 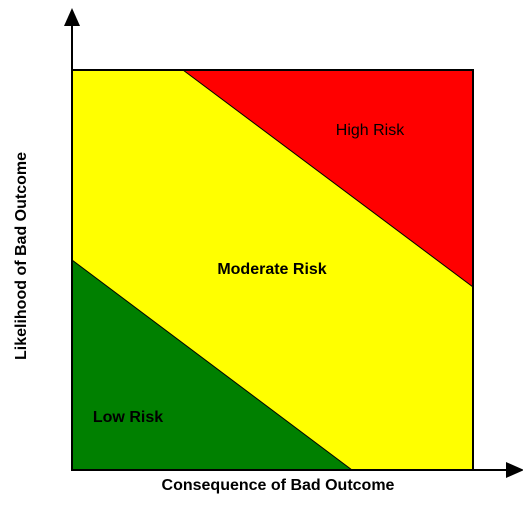 What do you see at coordinates (128, 417) in the screenshot?
I see `region-label: Low Risk` at bounding box center [128, 417].